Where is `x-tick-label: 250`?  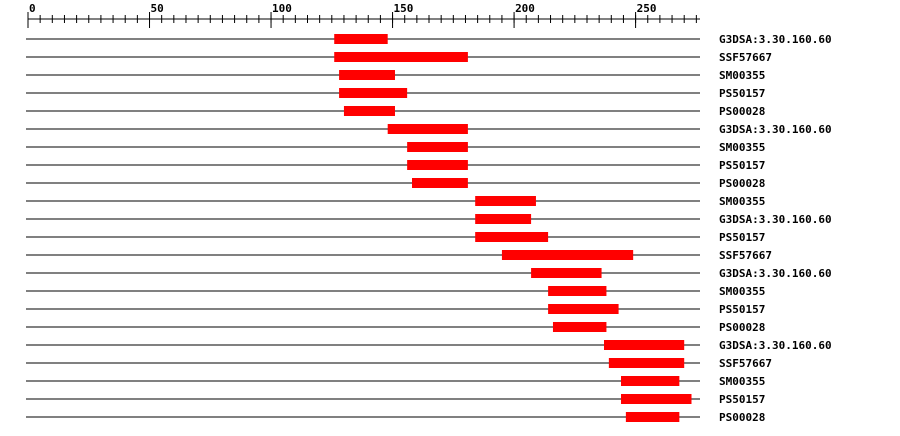
x-tick-label: 250 is located at coordinates (647, 8).